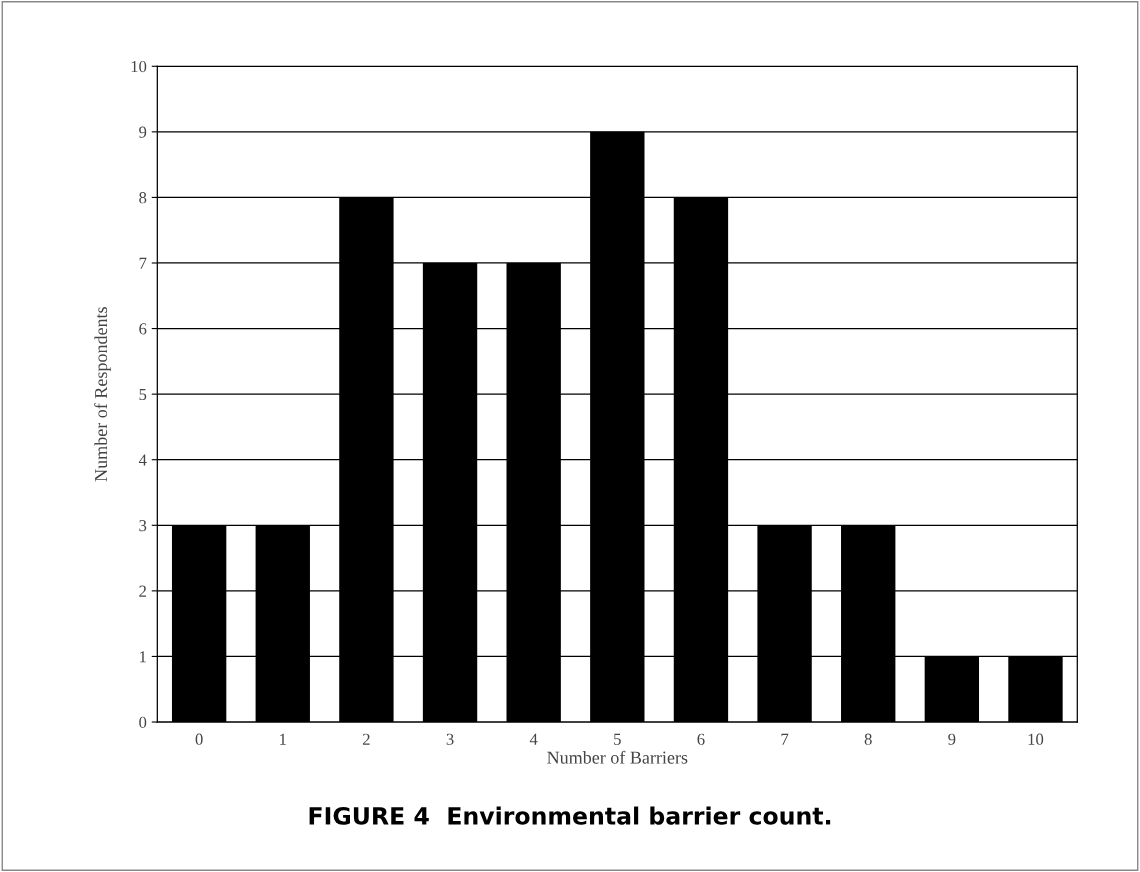  What do you see at coordinates (143, 395) in the screenshot?
I see `y-tick-label: 5` at bounding box center [143, 395].